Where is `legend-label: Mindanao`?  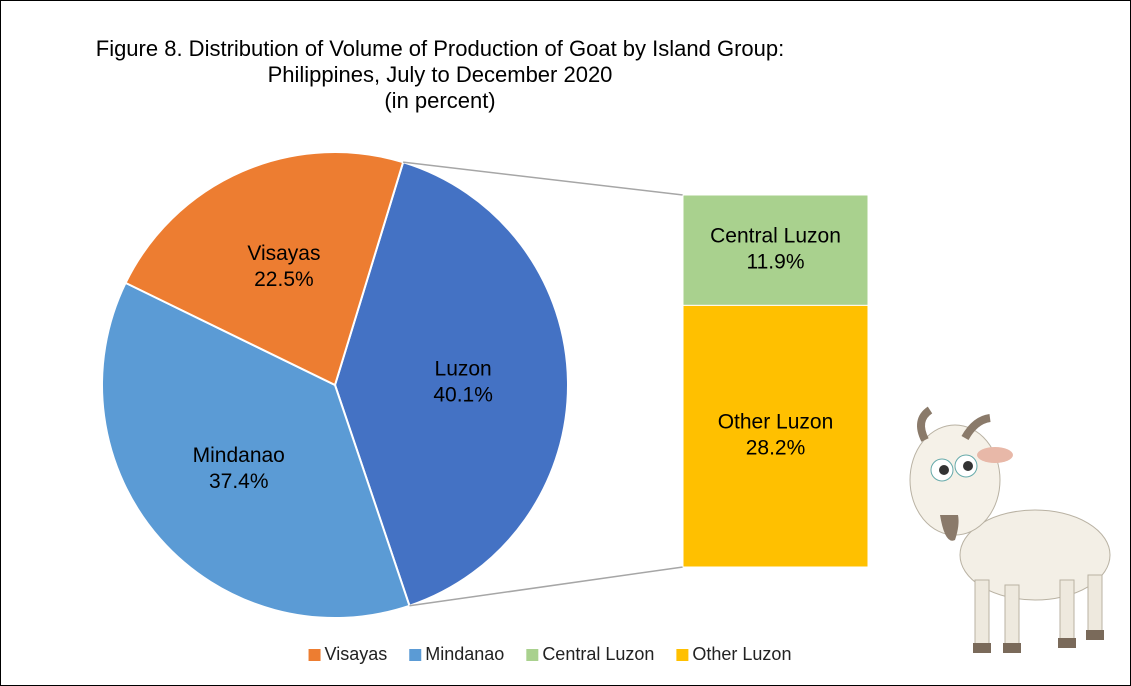
legend-label: Mindanao is located at coordinates (464, 654).